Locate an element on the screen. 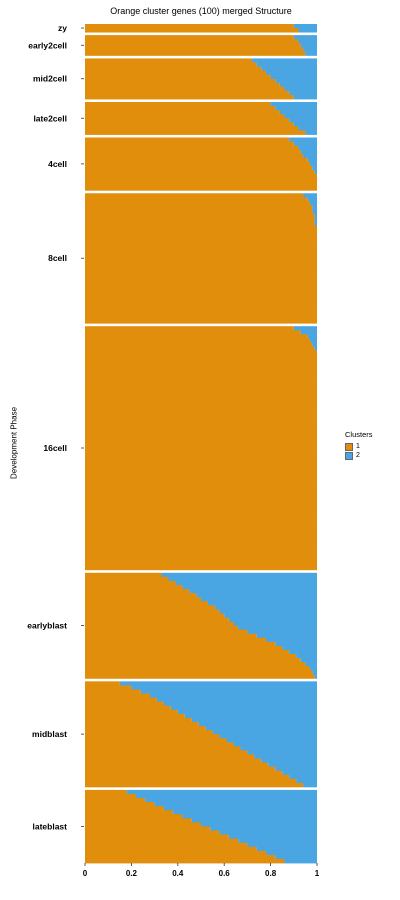  bar-lateblast-13-cluster2 is located at coordinates (282, 845).